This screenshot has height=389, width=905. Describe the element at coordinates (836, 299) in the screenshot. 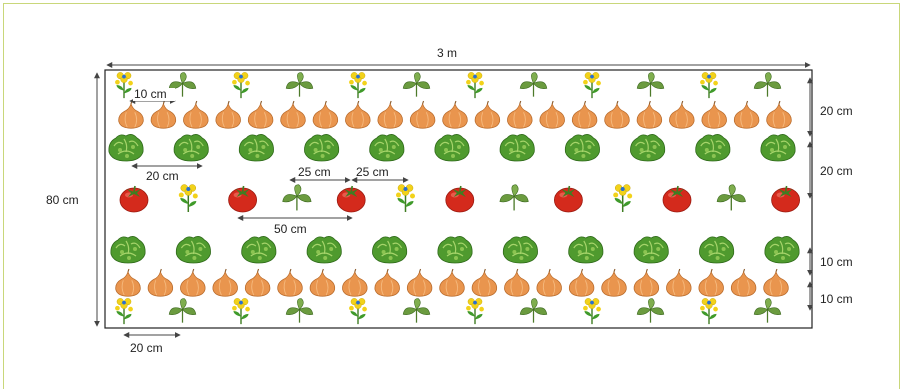

I see `right-row4-label: 10 cm` at that location.